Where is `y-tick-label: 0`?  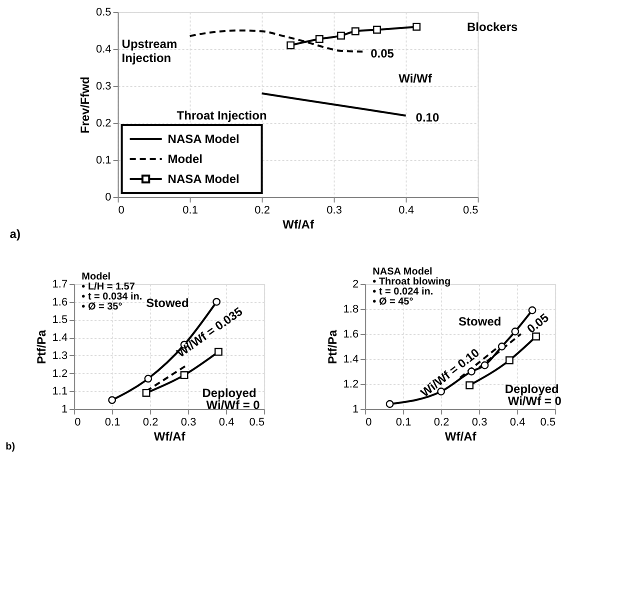 y-tick-label: 0 is located at coordinates (108, 198).